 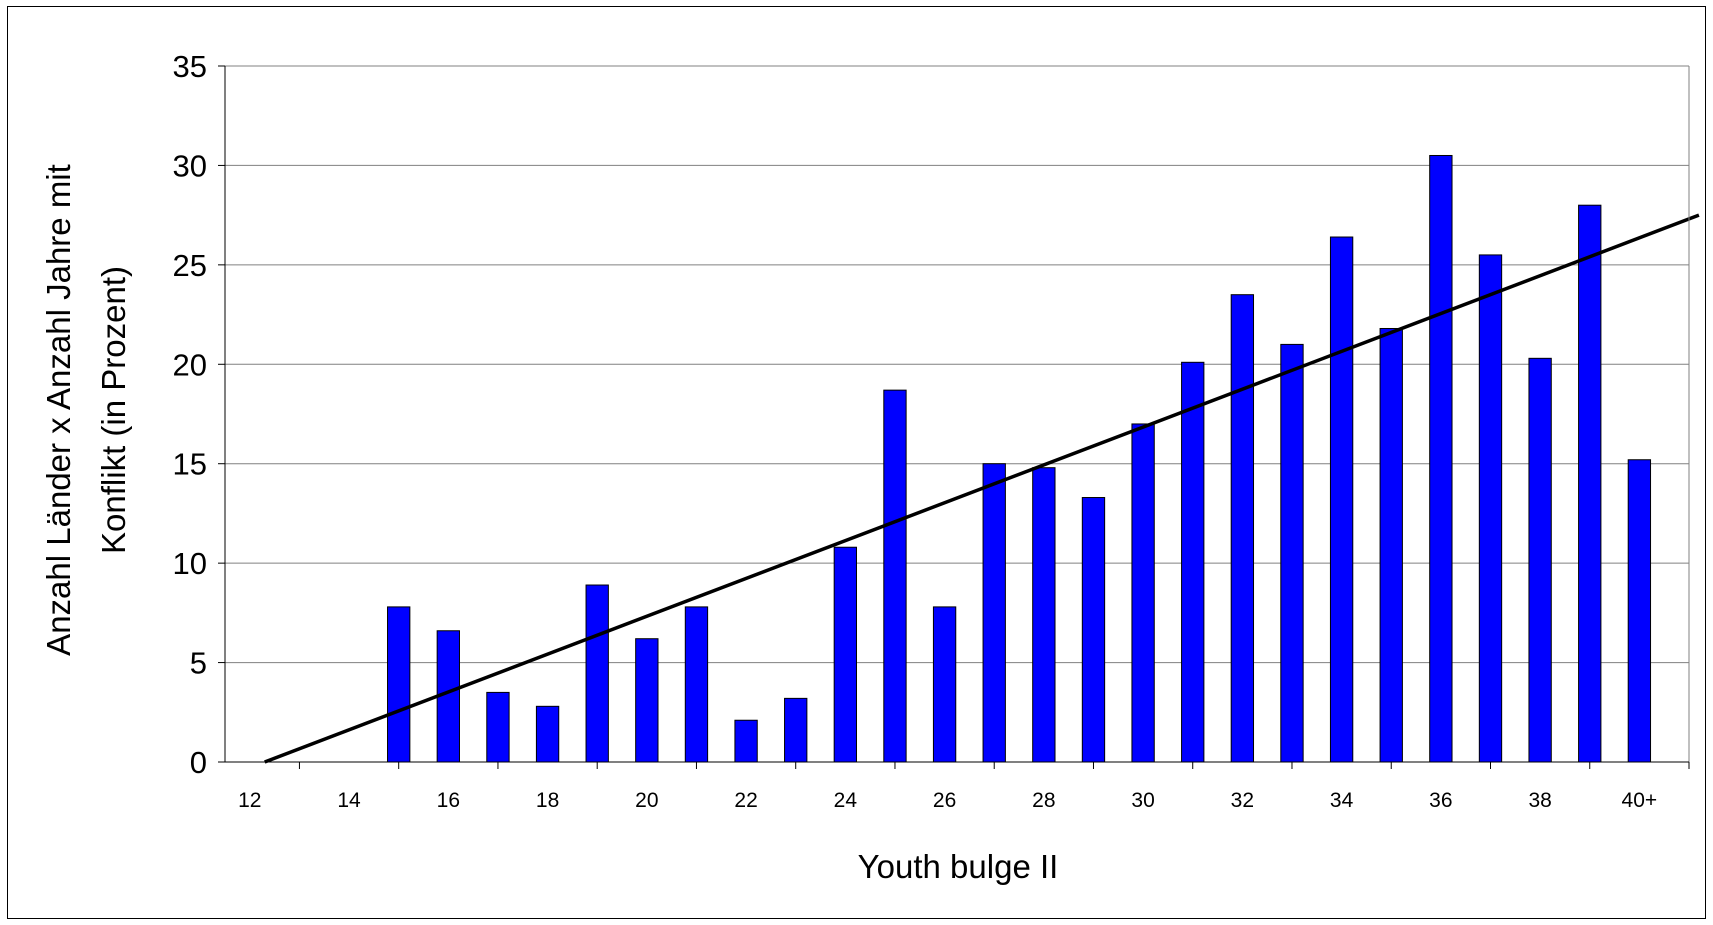 What do you see at coordinates (1440, 800) in the screenshot?
I see `x-tick-label: 36` at bounding box center [1440, 800].